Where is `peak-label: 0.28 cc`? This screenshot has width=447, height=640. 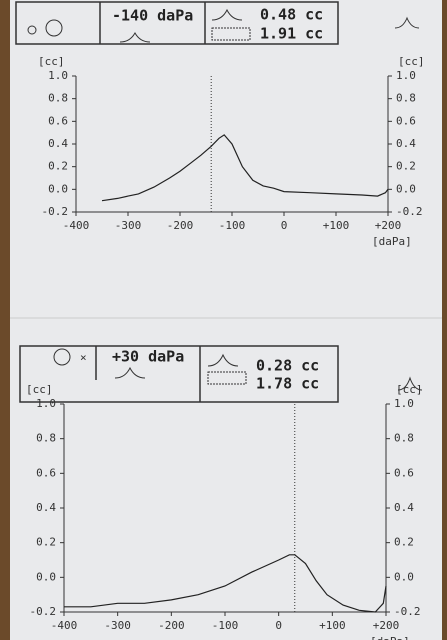 peak-label: 0.28 cc is located at coordinates (287, 366).